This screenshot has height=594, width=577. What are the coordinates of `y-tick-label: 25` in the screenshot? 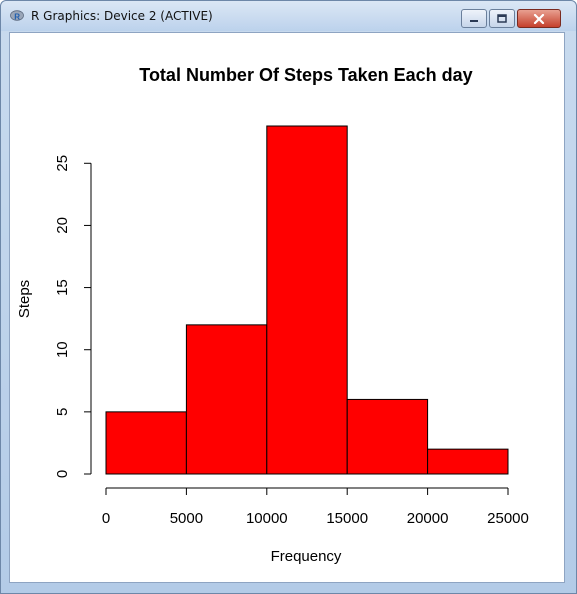 It's located at (62, 163).